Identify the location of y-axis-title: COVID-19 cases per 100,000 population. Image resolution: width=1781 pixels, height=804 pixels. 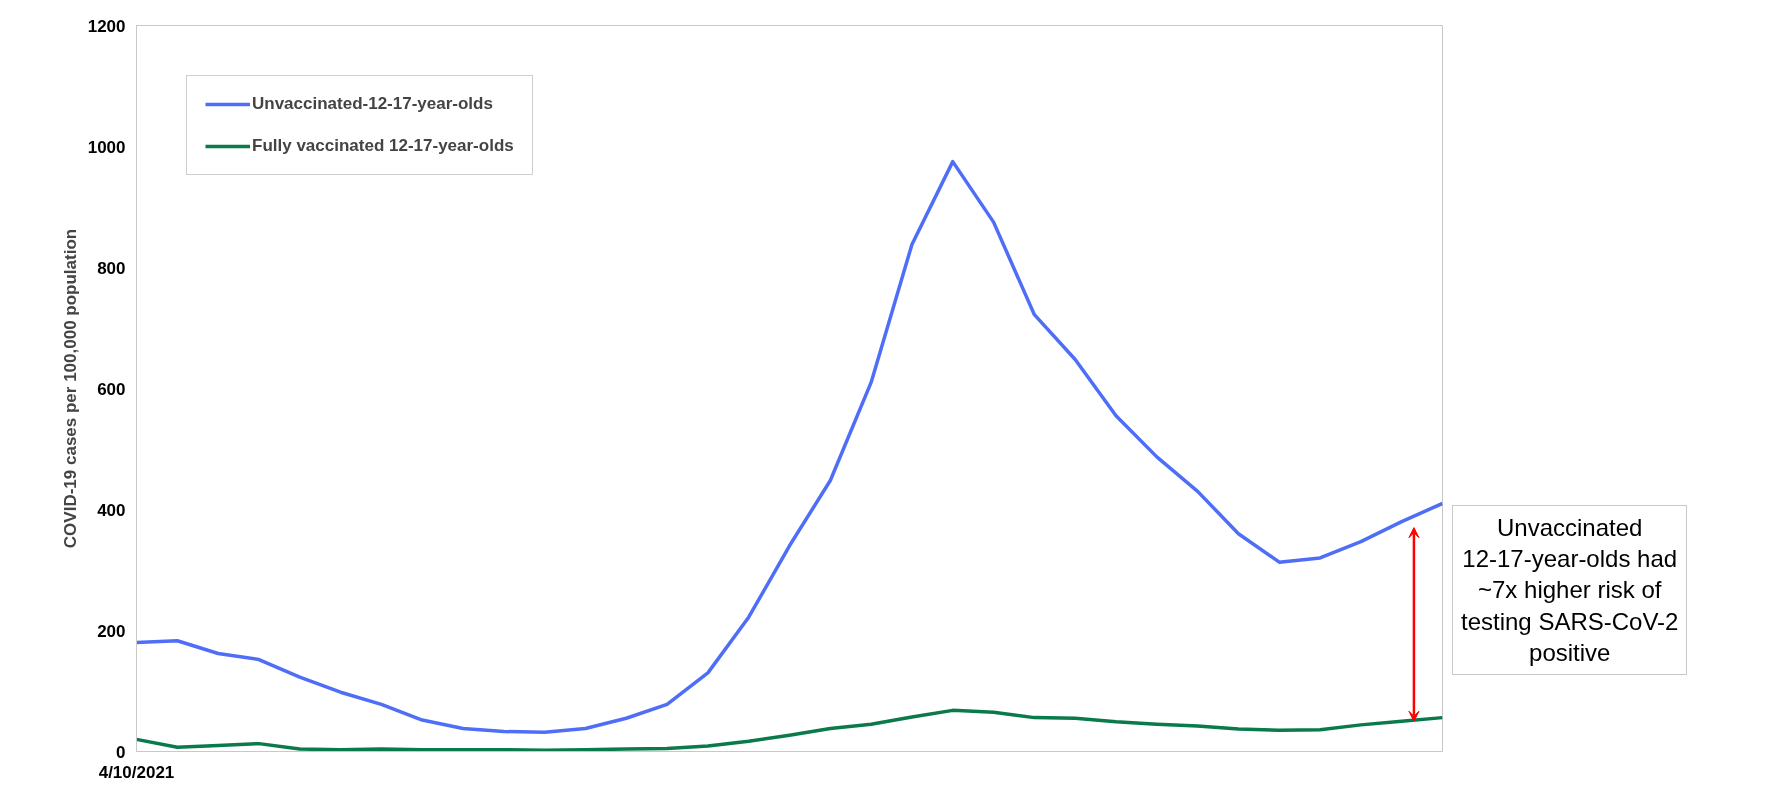
(70, 388).